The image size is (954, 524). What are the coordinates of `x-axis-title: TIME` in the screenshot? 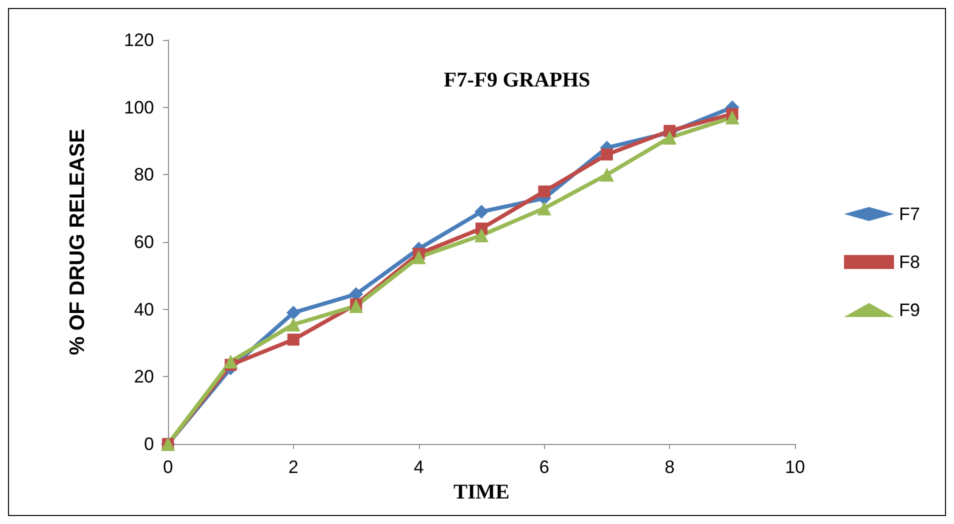 It's located at (481, 491).